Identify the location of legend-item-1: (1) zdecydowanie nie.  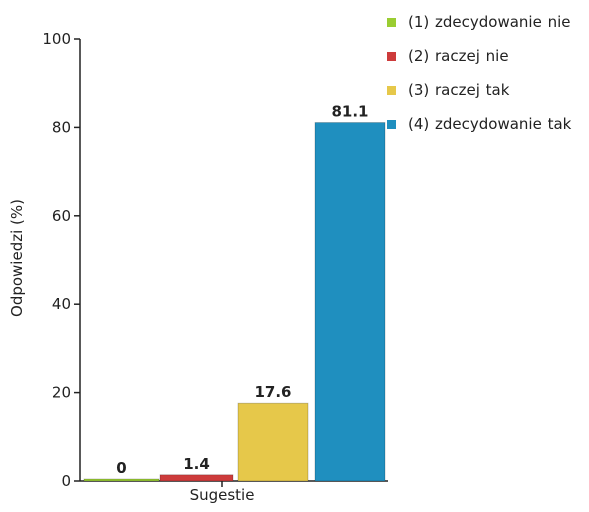
(486, 22).